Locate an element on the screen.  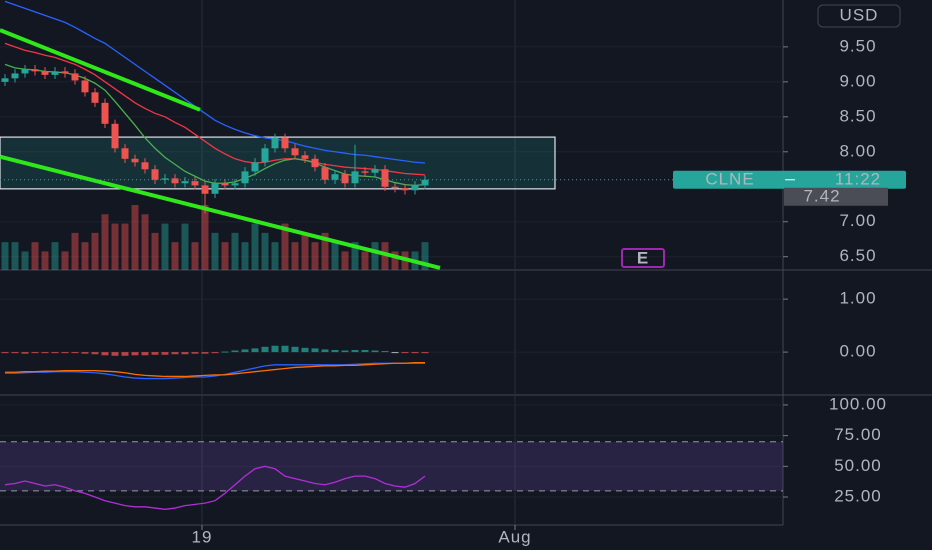
rsi-band is located at coordinates (391, 466).